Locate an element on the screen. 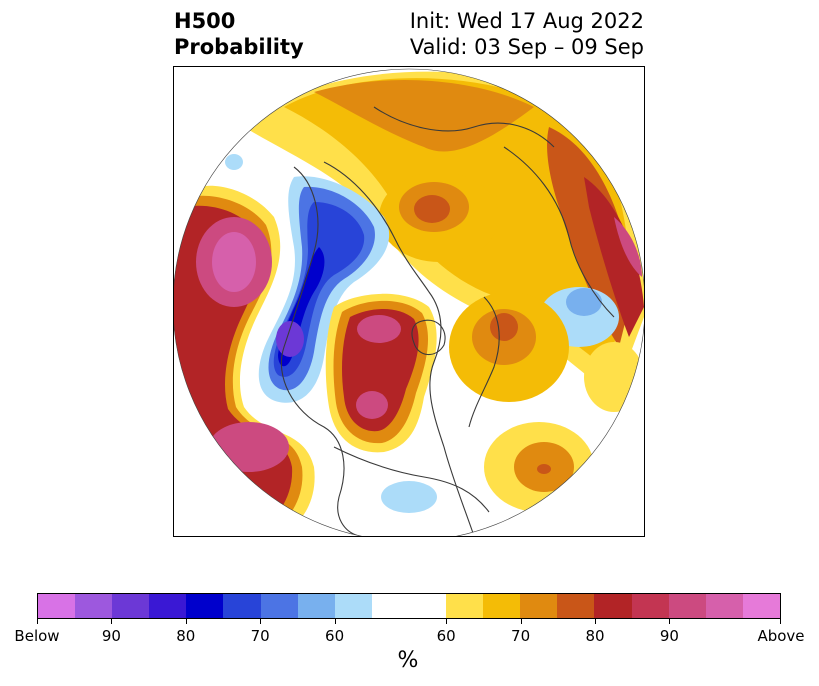  title-line-1: H500 is located at coordinates (205, 21).